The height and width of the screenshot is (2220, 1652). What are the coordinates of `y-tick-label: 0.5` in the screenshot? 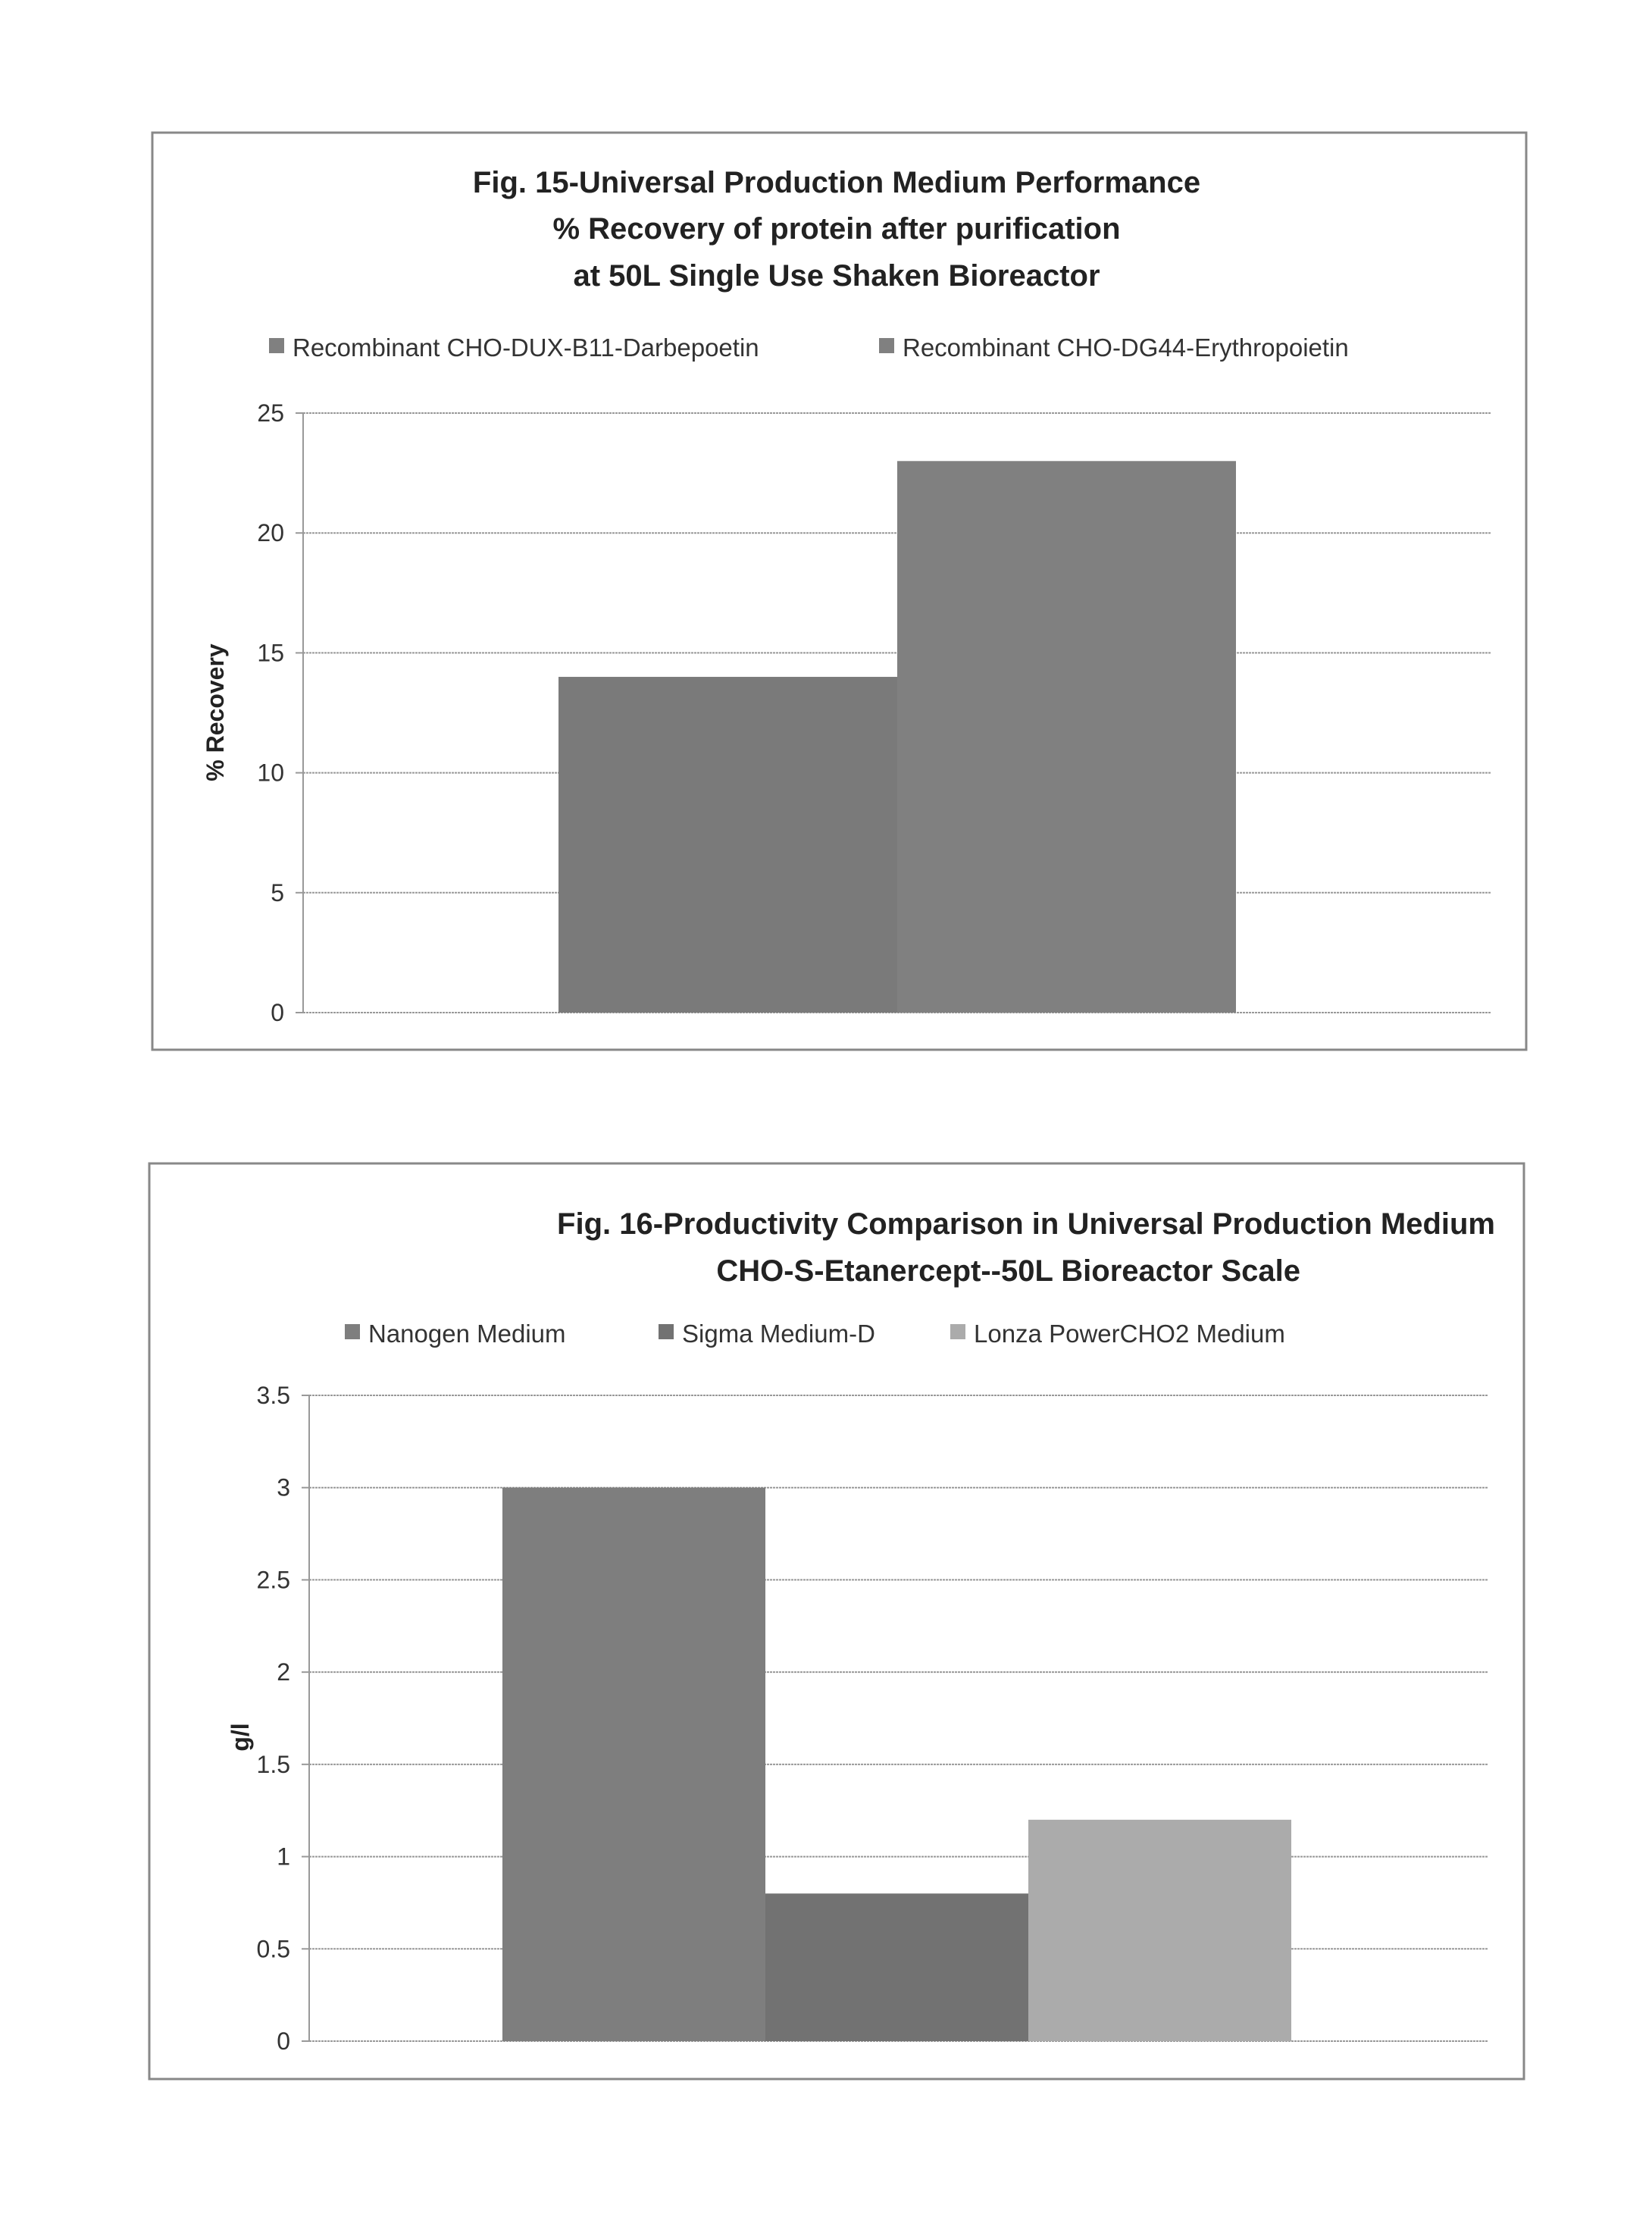 It's located at (273, 1948).